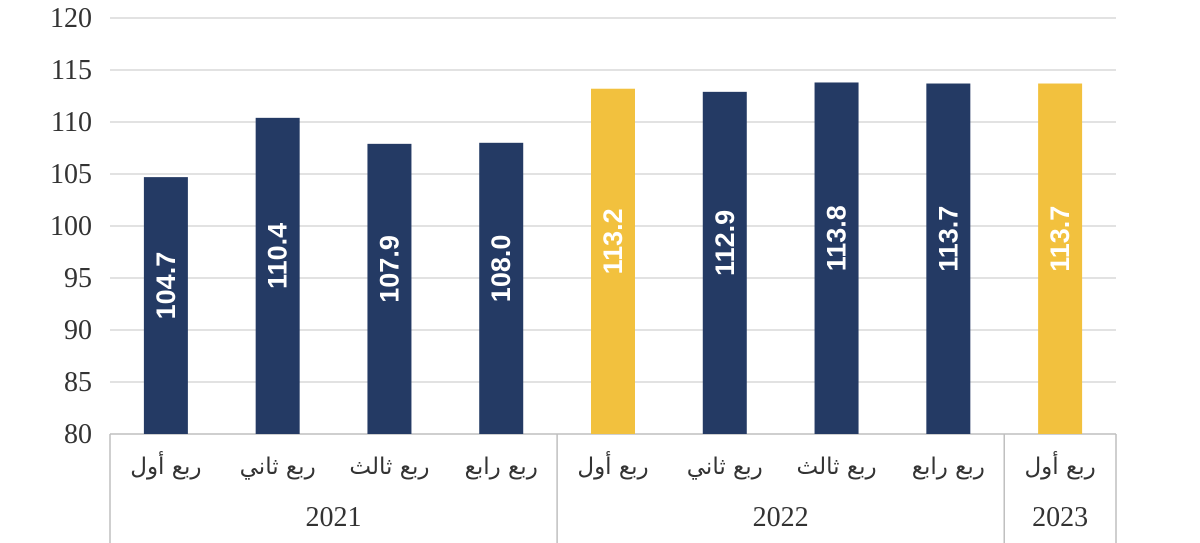 The width and height of the screenshot is (1200, 543). I want to click on y-tick-label: 110, so click(71, 122).